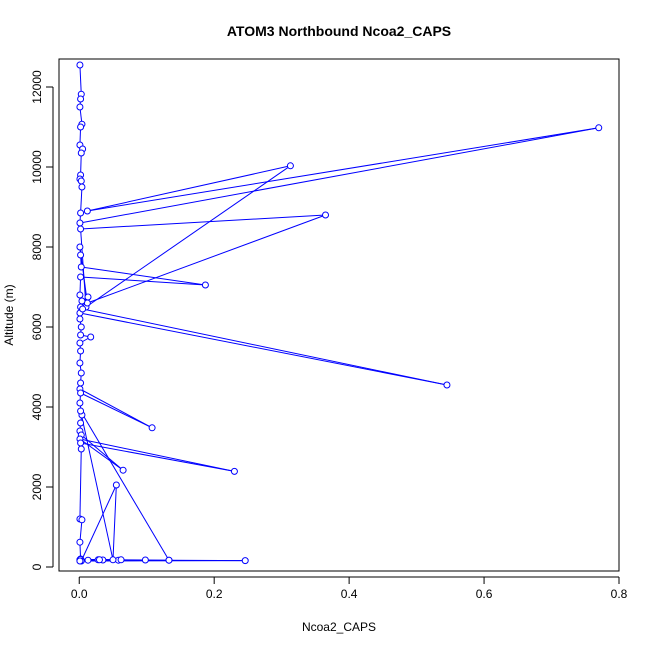  I want to click on y-tick-label: 8000, so click(37, 246).